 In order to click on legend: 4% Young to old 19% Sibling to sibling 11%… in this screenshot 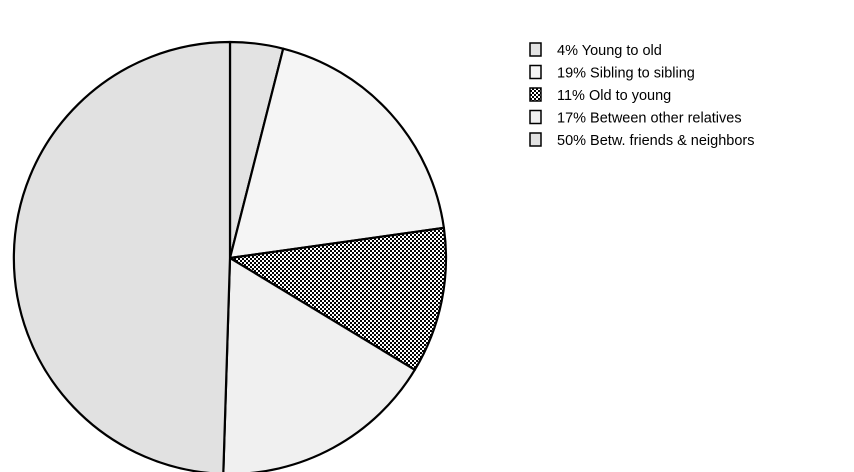, I will do `click(641, 95)`.